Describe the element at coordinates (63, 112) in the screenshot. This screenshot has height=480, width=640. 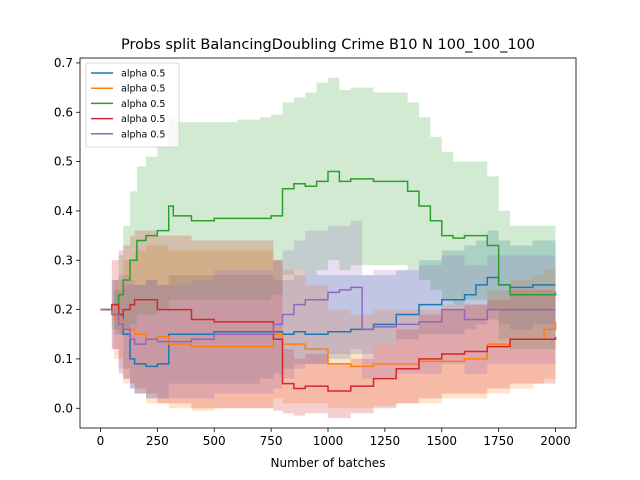
I see `y-tick-label: 0.6` at that location.